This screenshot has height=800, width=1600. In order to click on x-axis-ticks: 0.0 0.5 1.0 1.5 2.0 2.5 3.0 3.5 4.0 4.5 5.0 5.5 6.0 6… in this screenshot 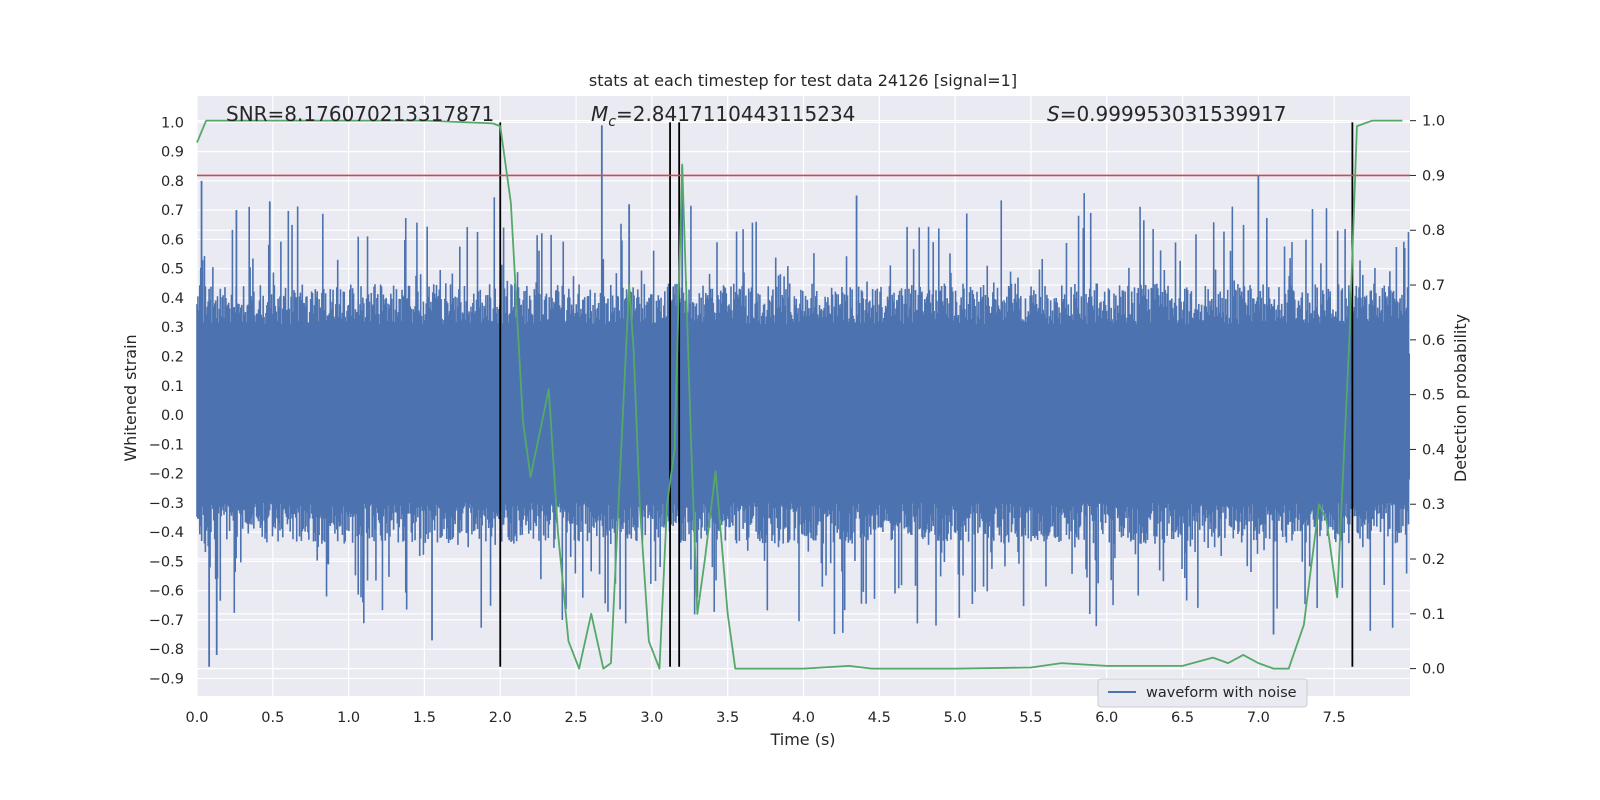, I will do `click(765, 718)`.